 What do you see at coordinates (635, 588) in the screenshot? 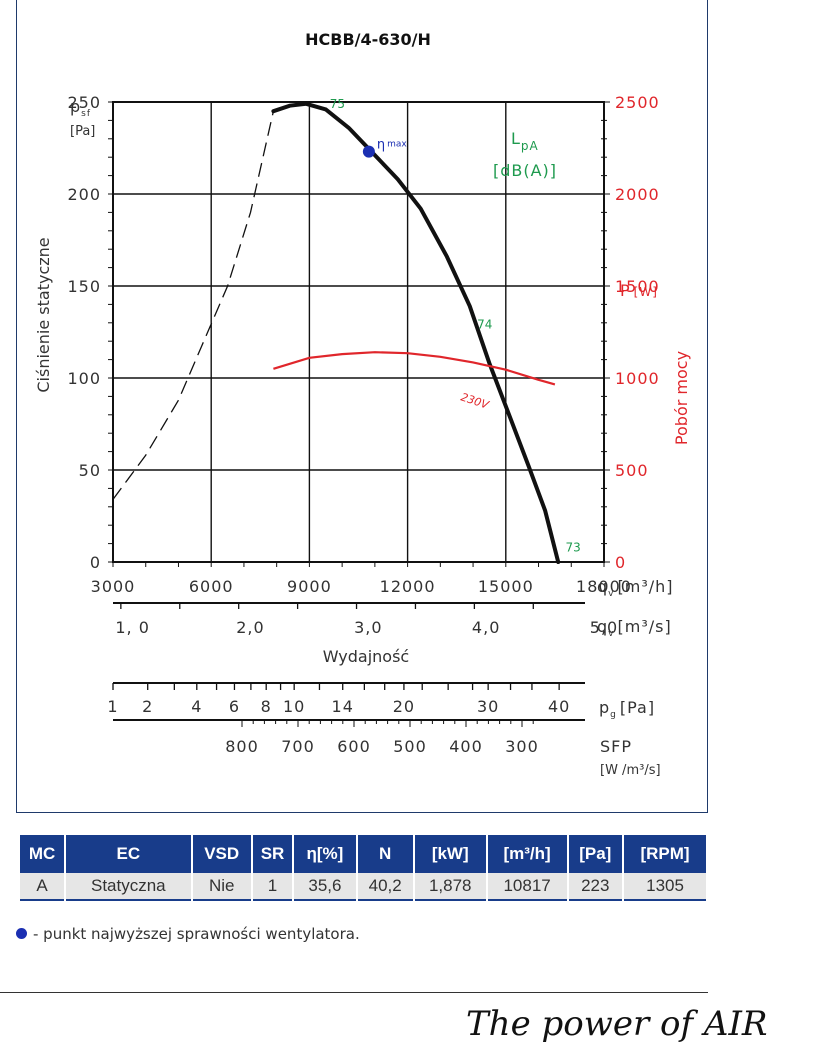
I see `x-axis-symbol: qv [m³/h]` at bounding box center [635, 588].